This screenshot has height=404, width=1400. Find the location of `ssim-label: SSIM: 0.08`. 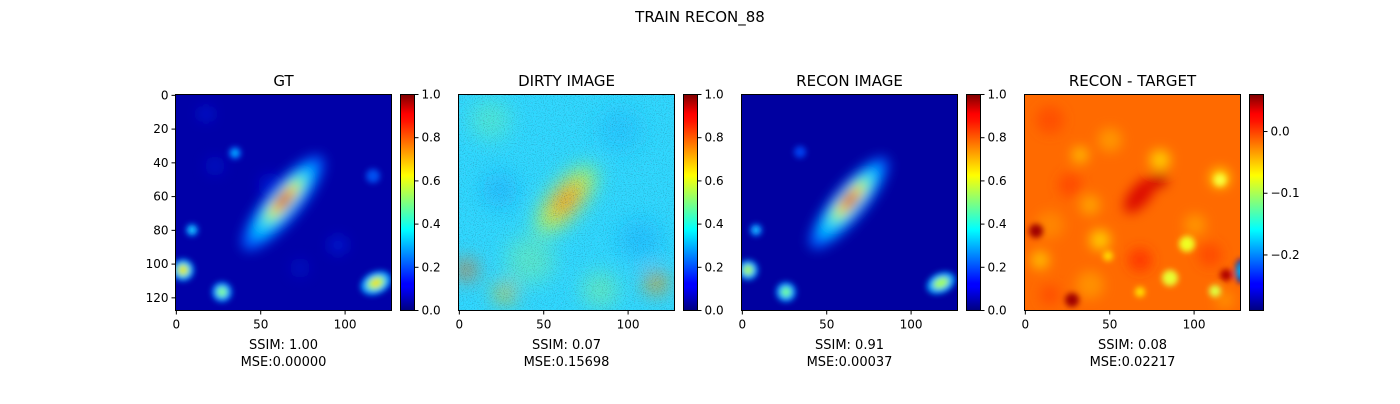

ssim-label: SSIM: 0.08 is located at coordinates (1132, 345).